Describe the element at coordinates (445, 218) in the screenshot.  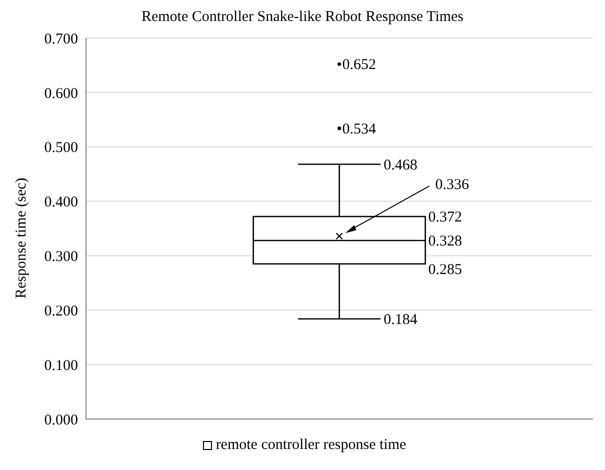
I see `annotation: 0.372` at that location.